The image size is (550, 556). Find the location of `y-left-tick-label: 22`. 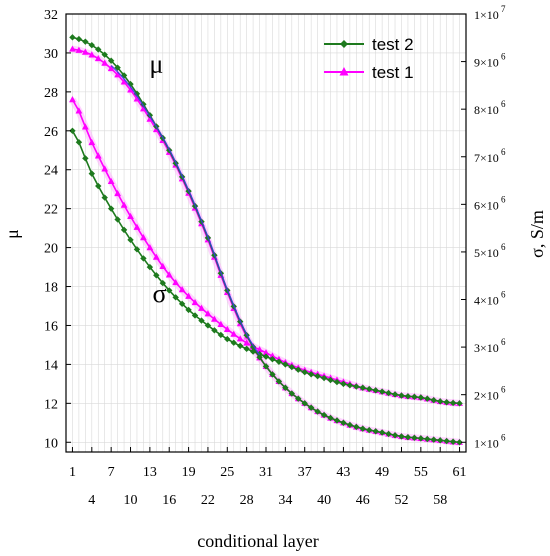

y-left-tick-label: 22 is located at coordinates (51, 210).